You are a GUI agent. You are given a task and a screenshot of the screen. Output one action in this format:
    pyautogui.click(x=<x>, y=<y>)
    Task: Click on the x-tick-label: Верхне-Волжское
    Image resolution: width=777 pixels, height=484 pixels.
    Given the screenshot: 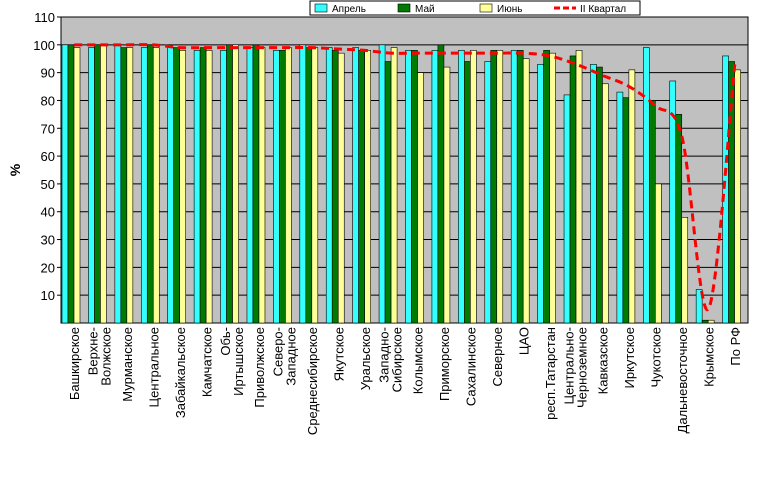 What is the action you would take?
    pyautogui.click(x=100, y=356)
    